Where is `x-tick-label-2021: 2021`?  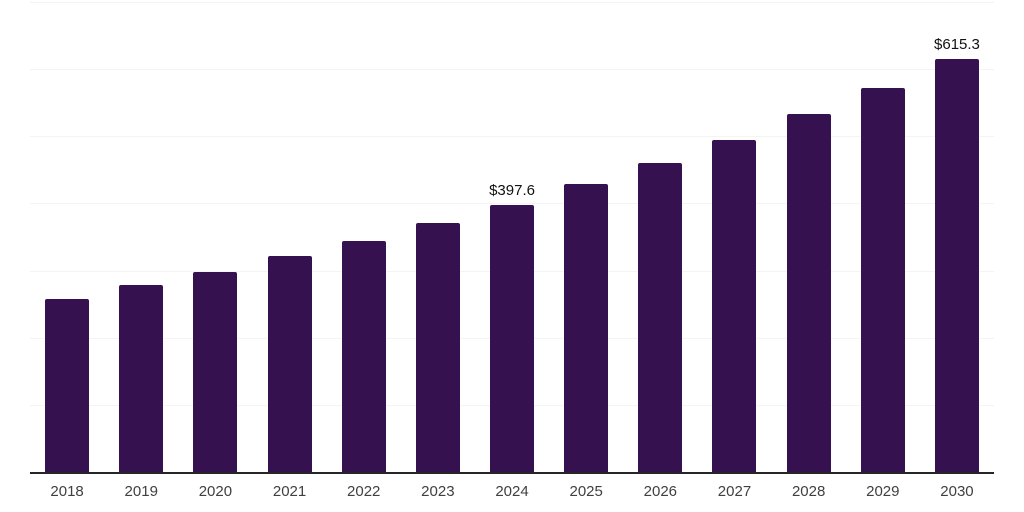 x-tick-label-2021: 2021 is located at coordinates (289, 491).